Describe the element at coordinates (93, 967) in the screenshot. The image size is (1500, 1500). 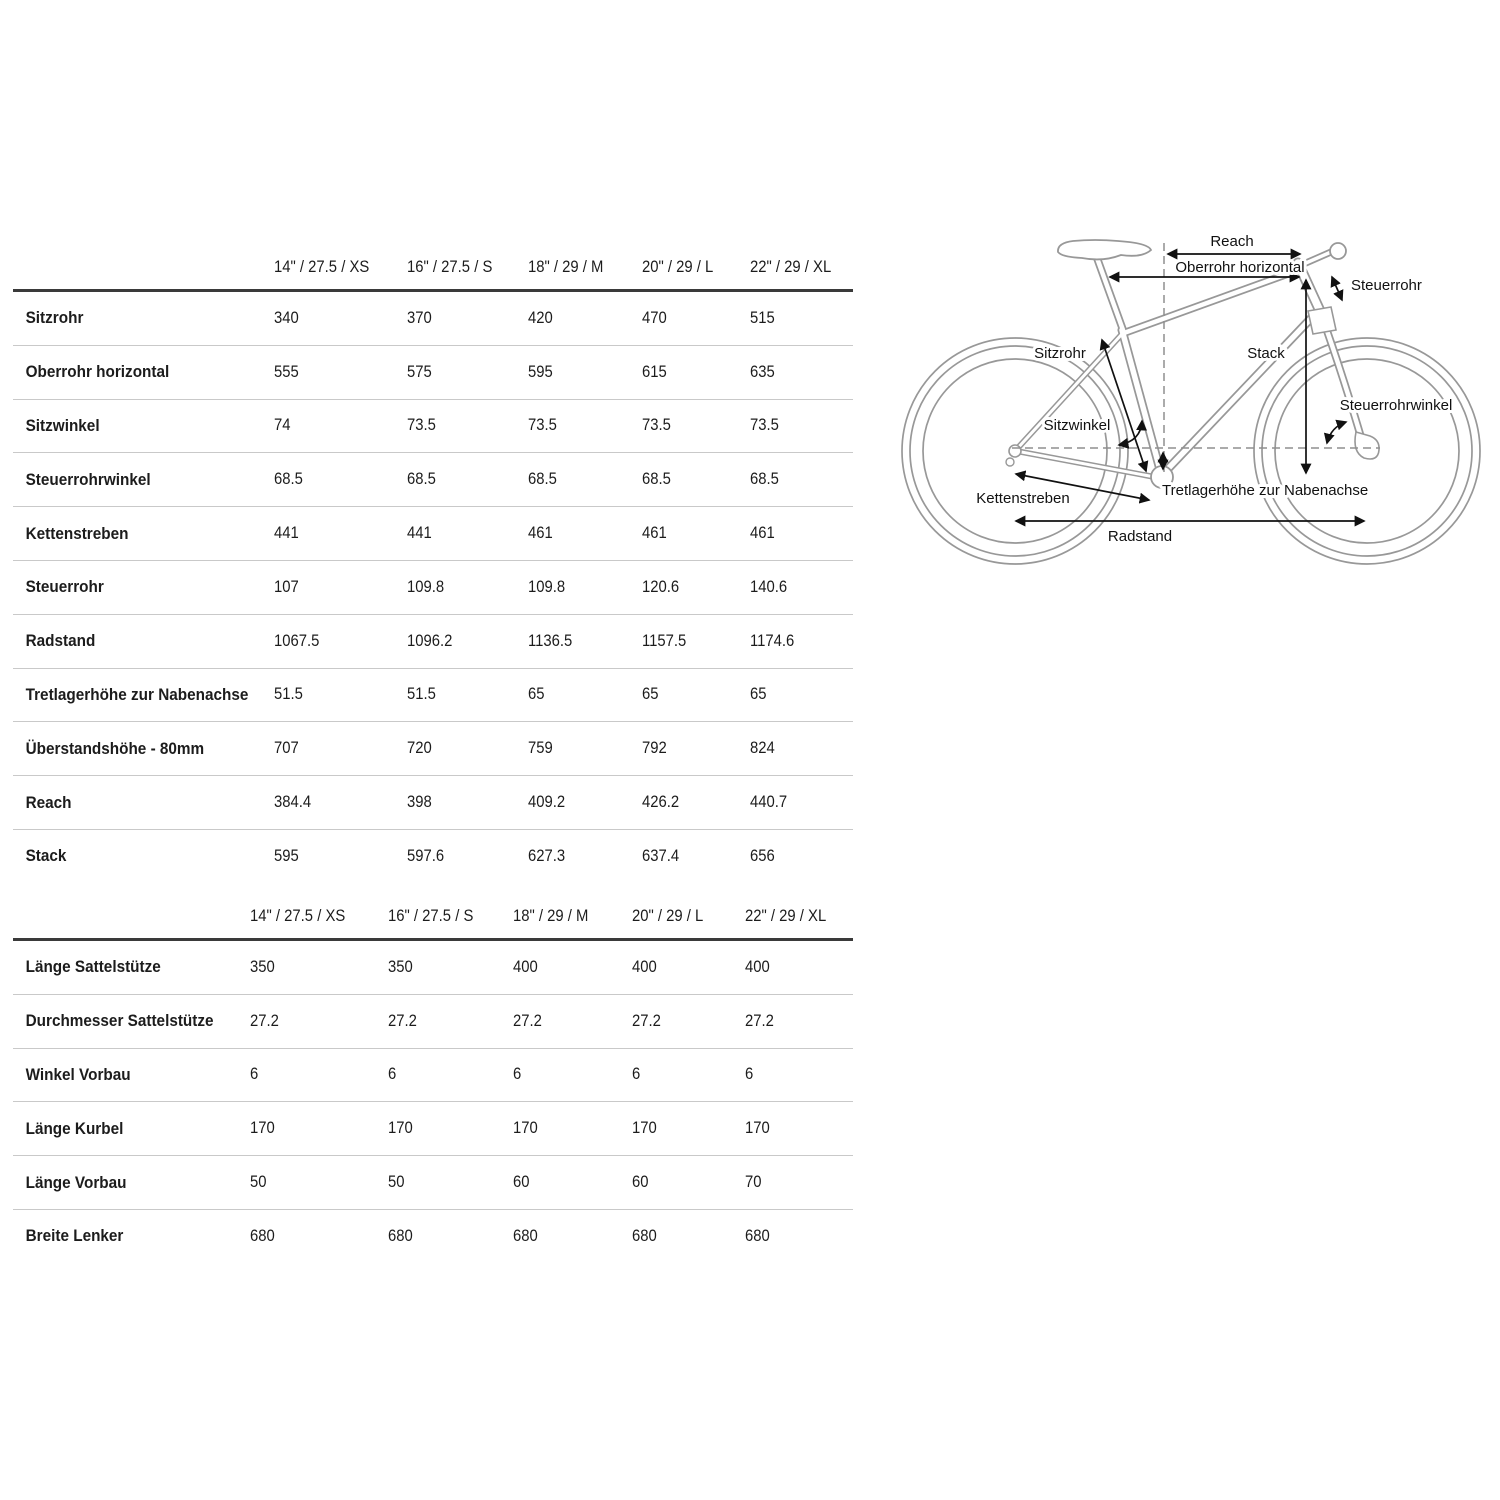
I see `row-label: Länge Sattelstütze` at that location.